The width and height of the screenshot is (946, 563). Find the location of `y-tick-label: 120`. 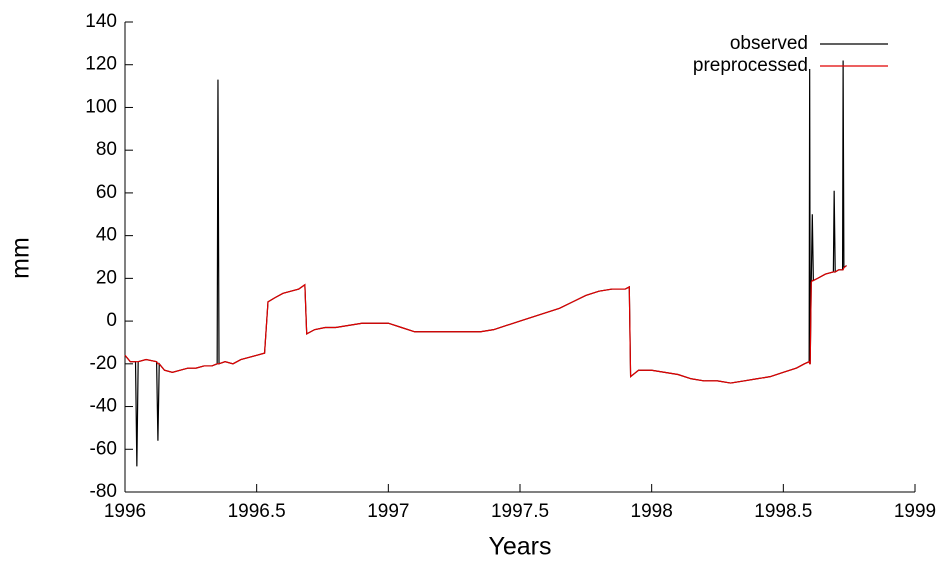

y-tick-label: 120 is located at coordinates (101, 64).